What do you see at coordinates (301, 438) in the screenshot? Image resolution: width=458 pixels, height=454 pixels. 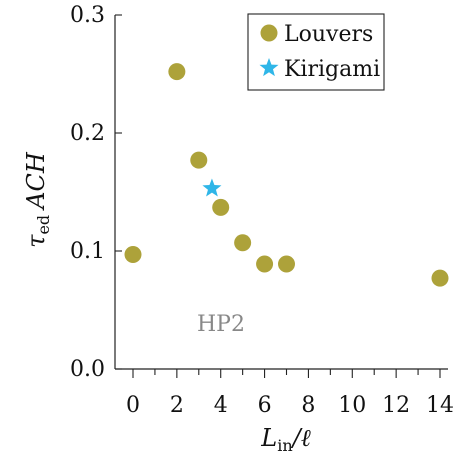 I see `x-axis-label-tail: /ℓ` at bounding box center [301, 438].